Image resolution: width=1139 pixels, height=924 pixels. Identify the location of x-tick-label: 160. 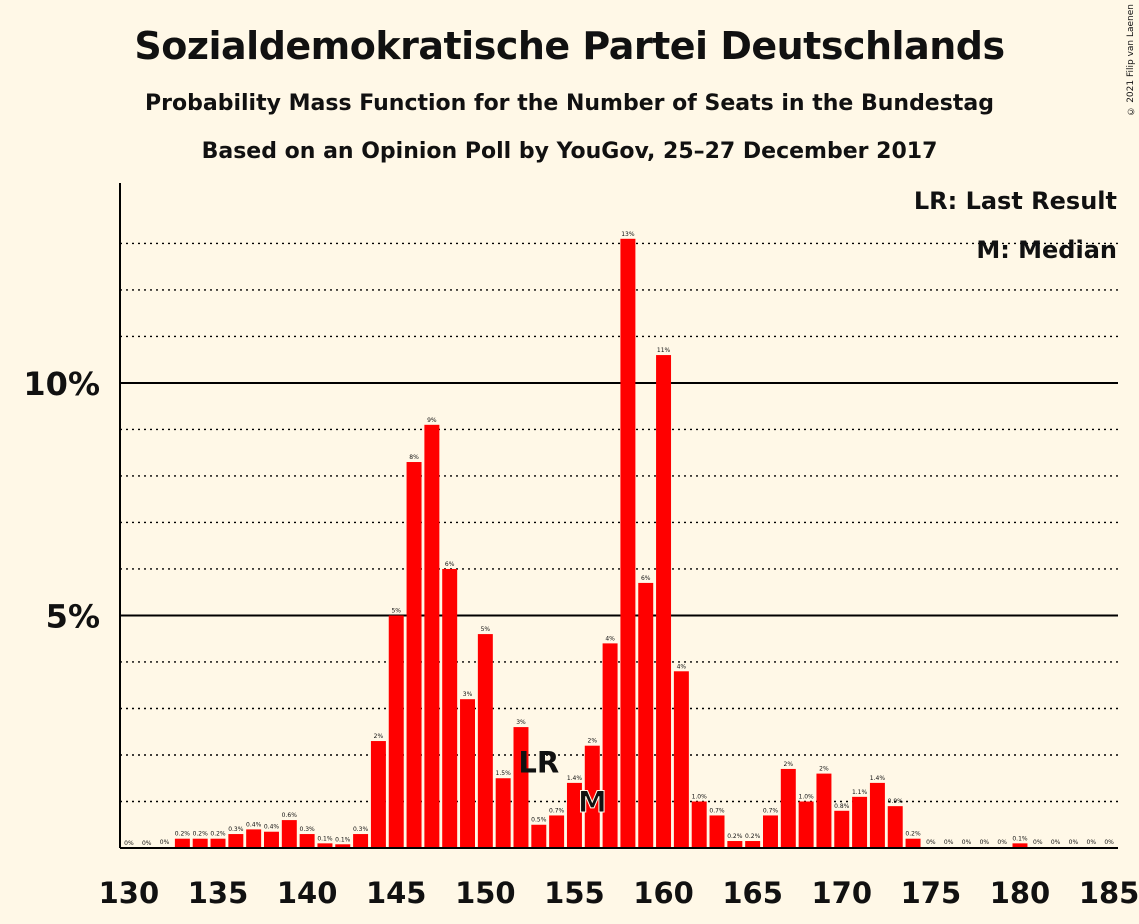
(663, 893).